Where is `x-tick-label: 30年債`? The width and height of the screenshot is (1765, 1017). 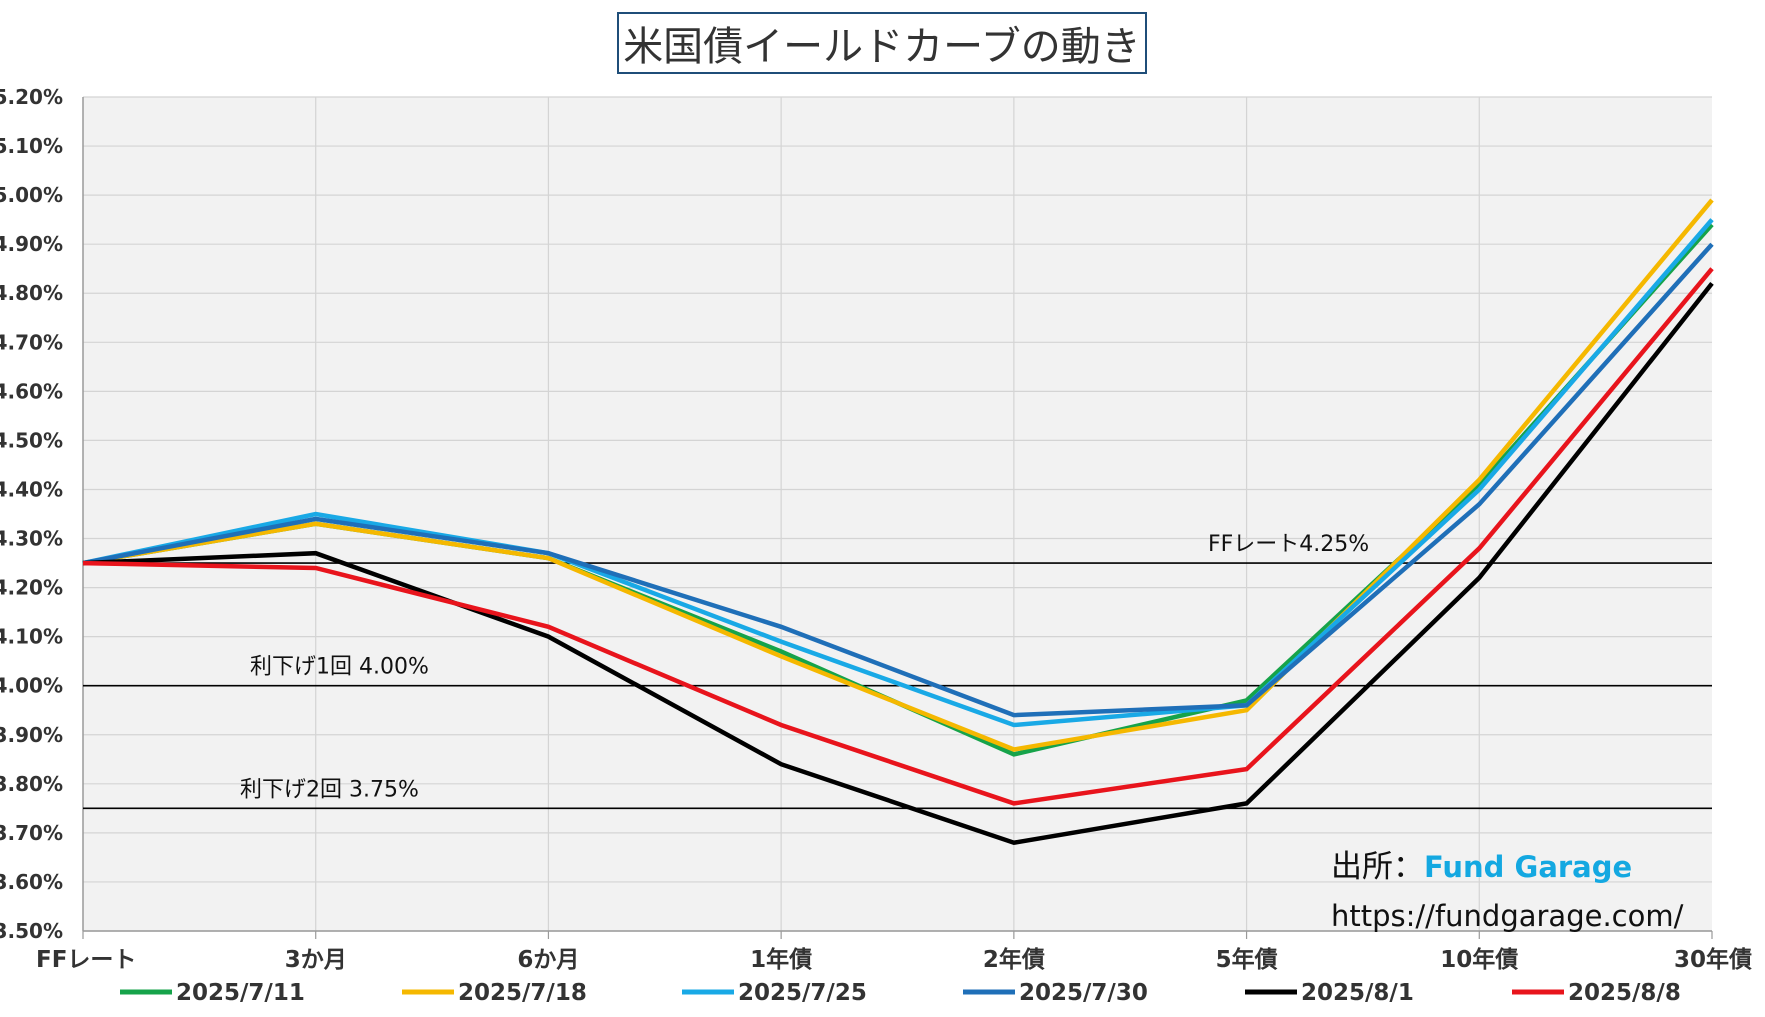 x-tick-label: 30年債 is located at coordinates (1713, 959).